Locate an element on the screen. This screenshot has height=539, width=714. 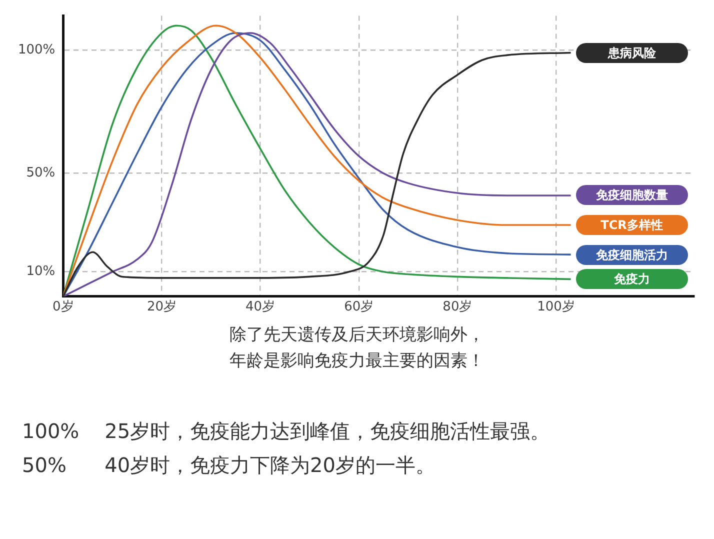
name-tag: 免疫细胞活力 is located at coordinates (632, 254).